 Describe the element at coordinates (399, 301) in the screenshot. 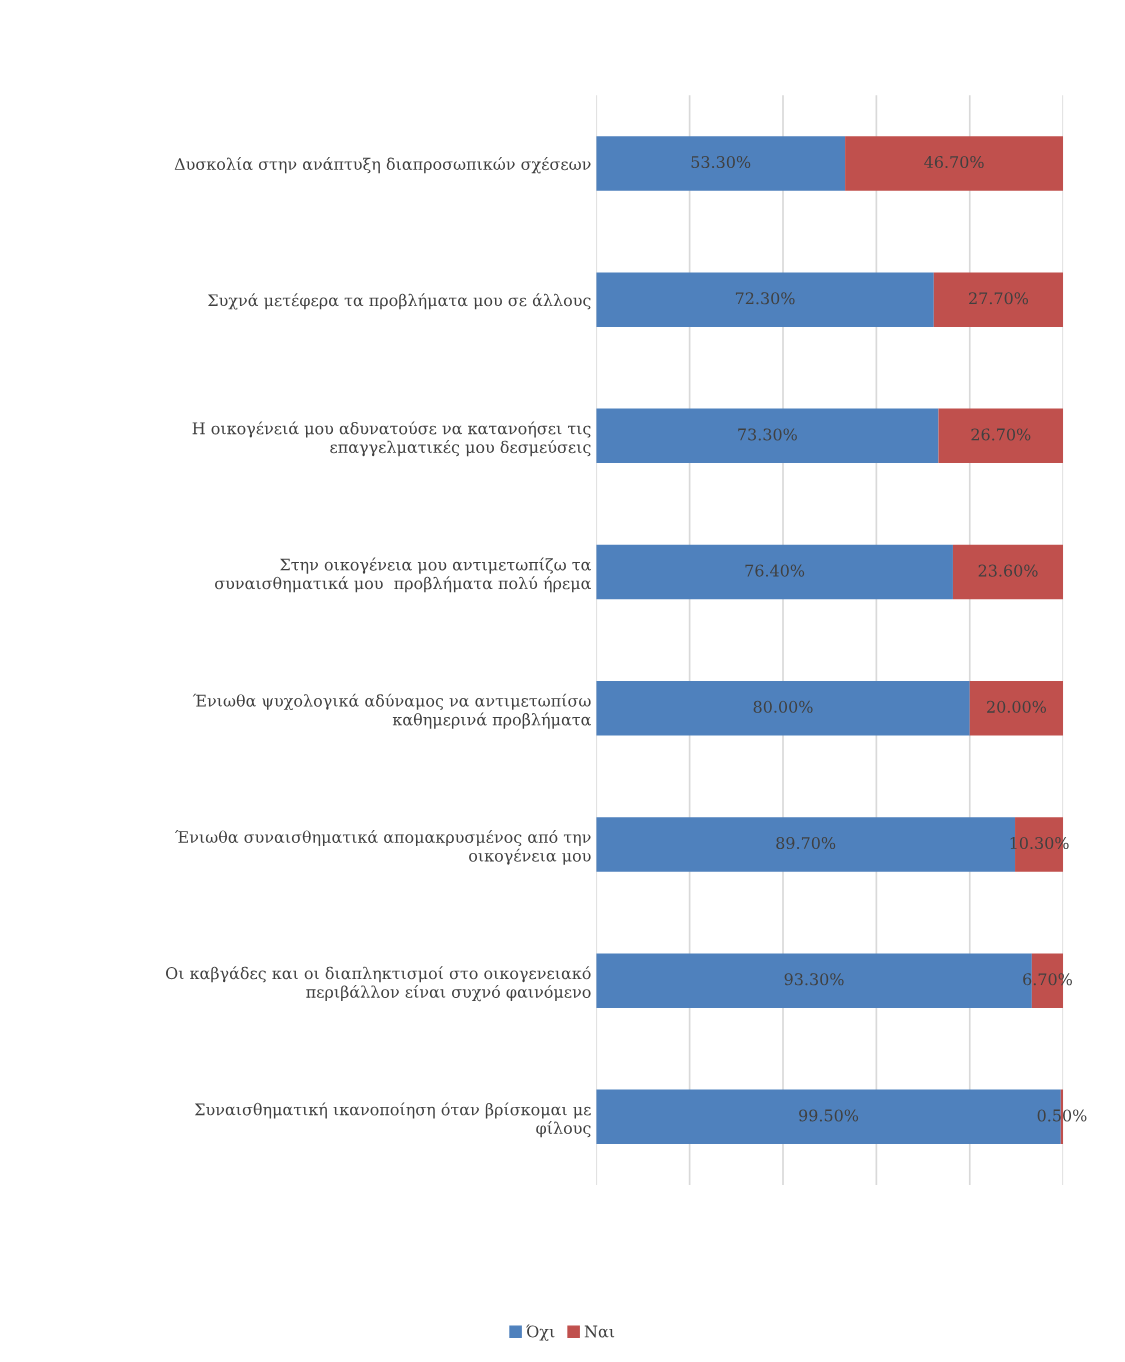

I see `y-tick-label: Συχνά μετέφερα τα προβλήματα μου σε άλλους` at that location.